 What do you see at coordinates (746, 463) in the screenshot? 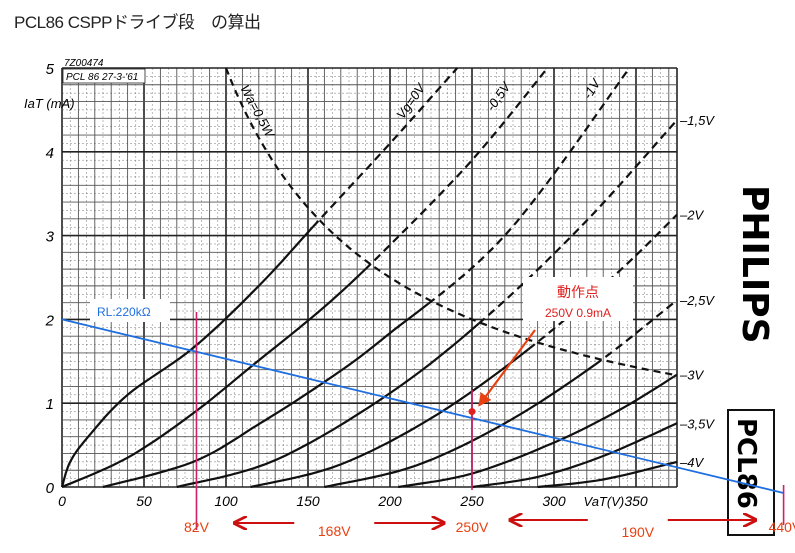
I see `tube-label: PCL86` at bounding box center [746, 463].